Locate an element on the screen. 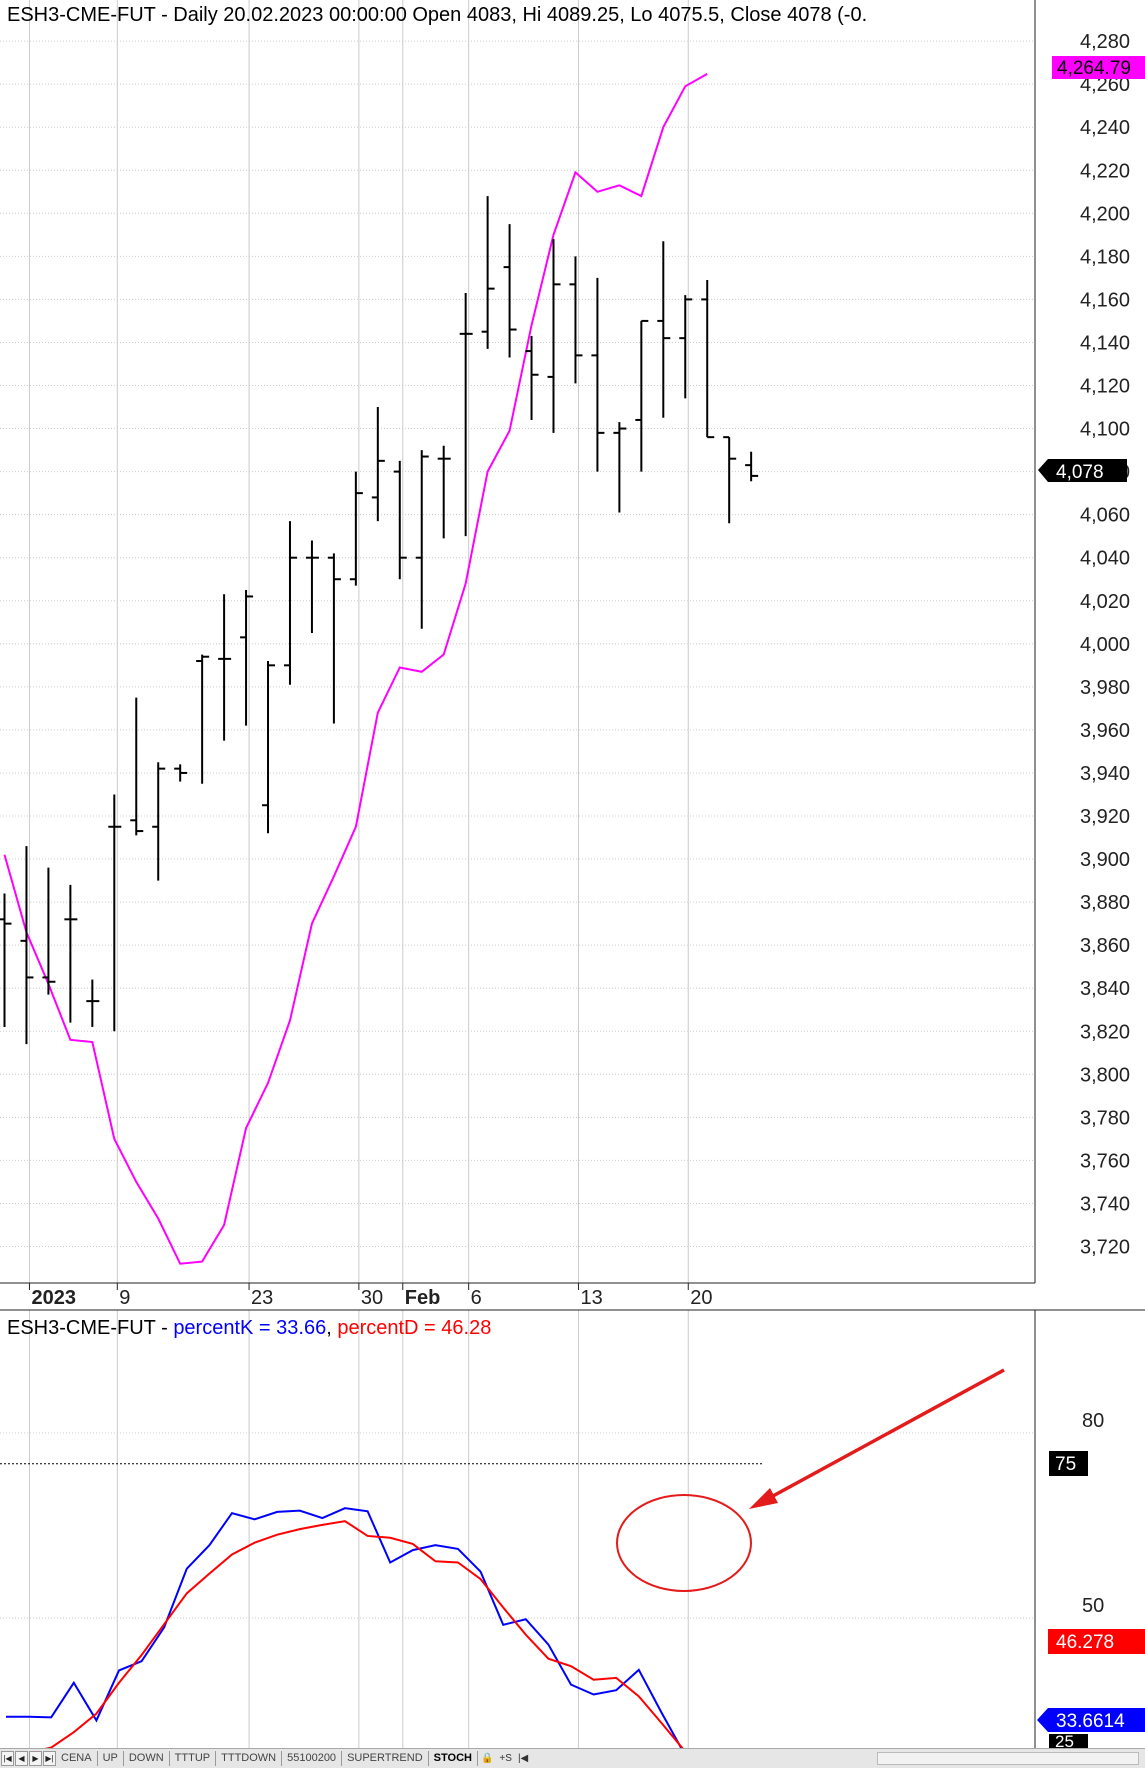 This screenshot has height=1768, width=1145. percentD-line is located at coordinates (345, 1634).